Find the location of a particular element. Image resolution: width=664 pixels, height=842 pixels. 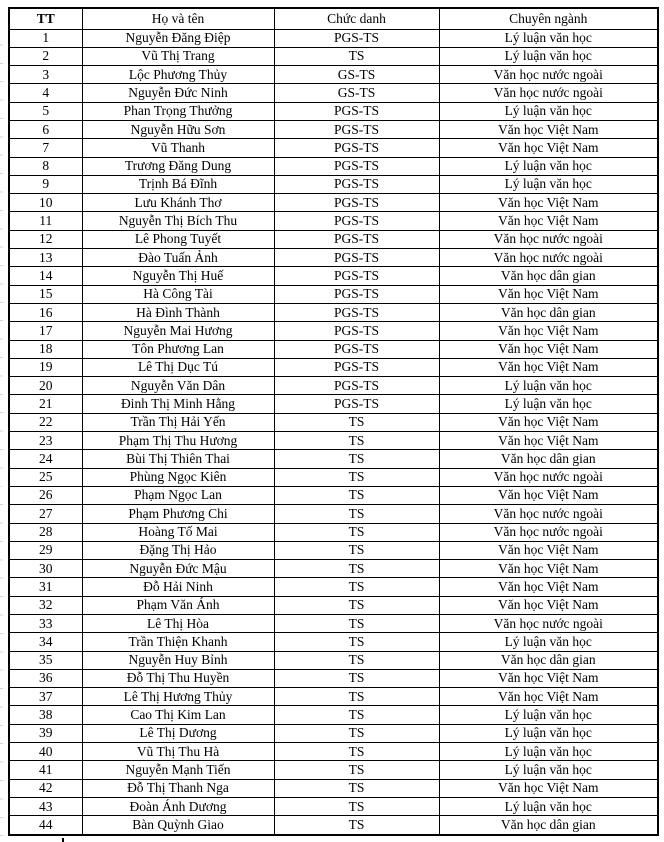

cell-name: Phùng Ngọc Kiên is located at coordinates (178, 477).